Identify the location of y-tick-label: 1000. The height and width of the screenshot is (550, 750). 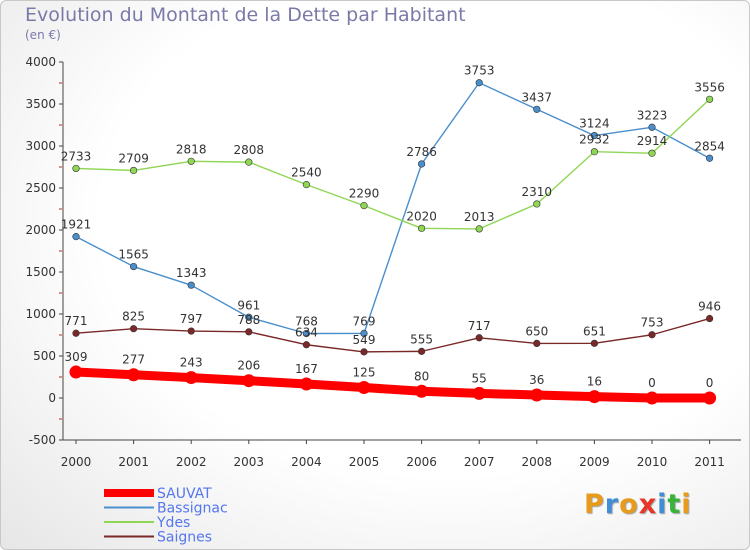
(40, 314).